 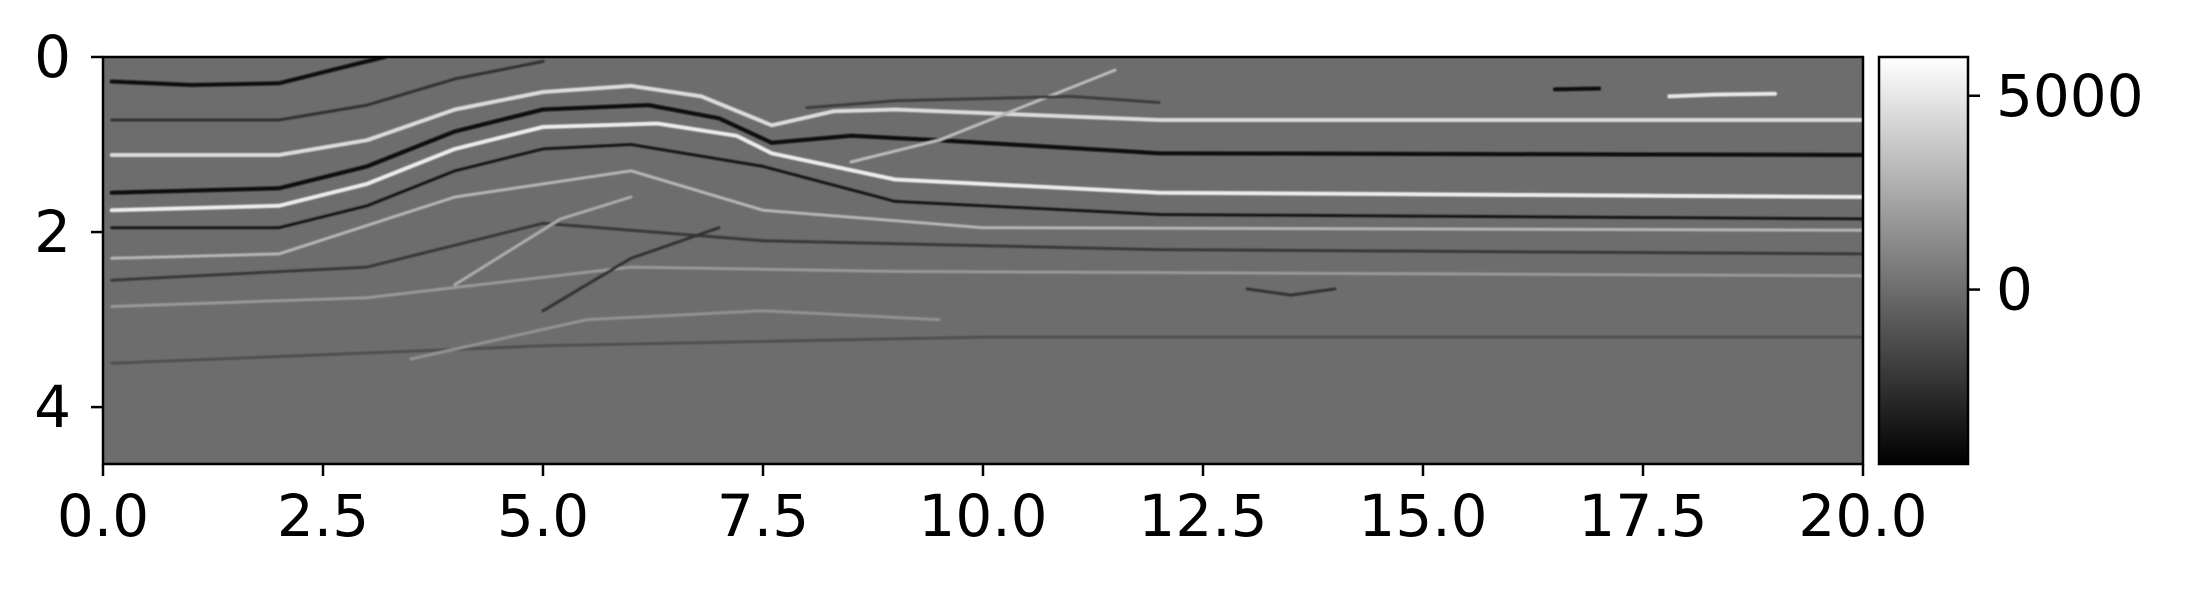 I want to click on x-tick-label: 2.5, so click(x=323, y=516).